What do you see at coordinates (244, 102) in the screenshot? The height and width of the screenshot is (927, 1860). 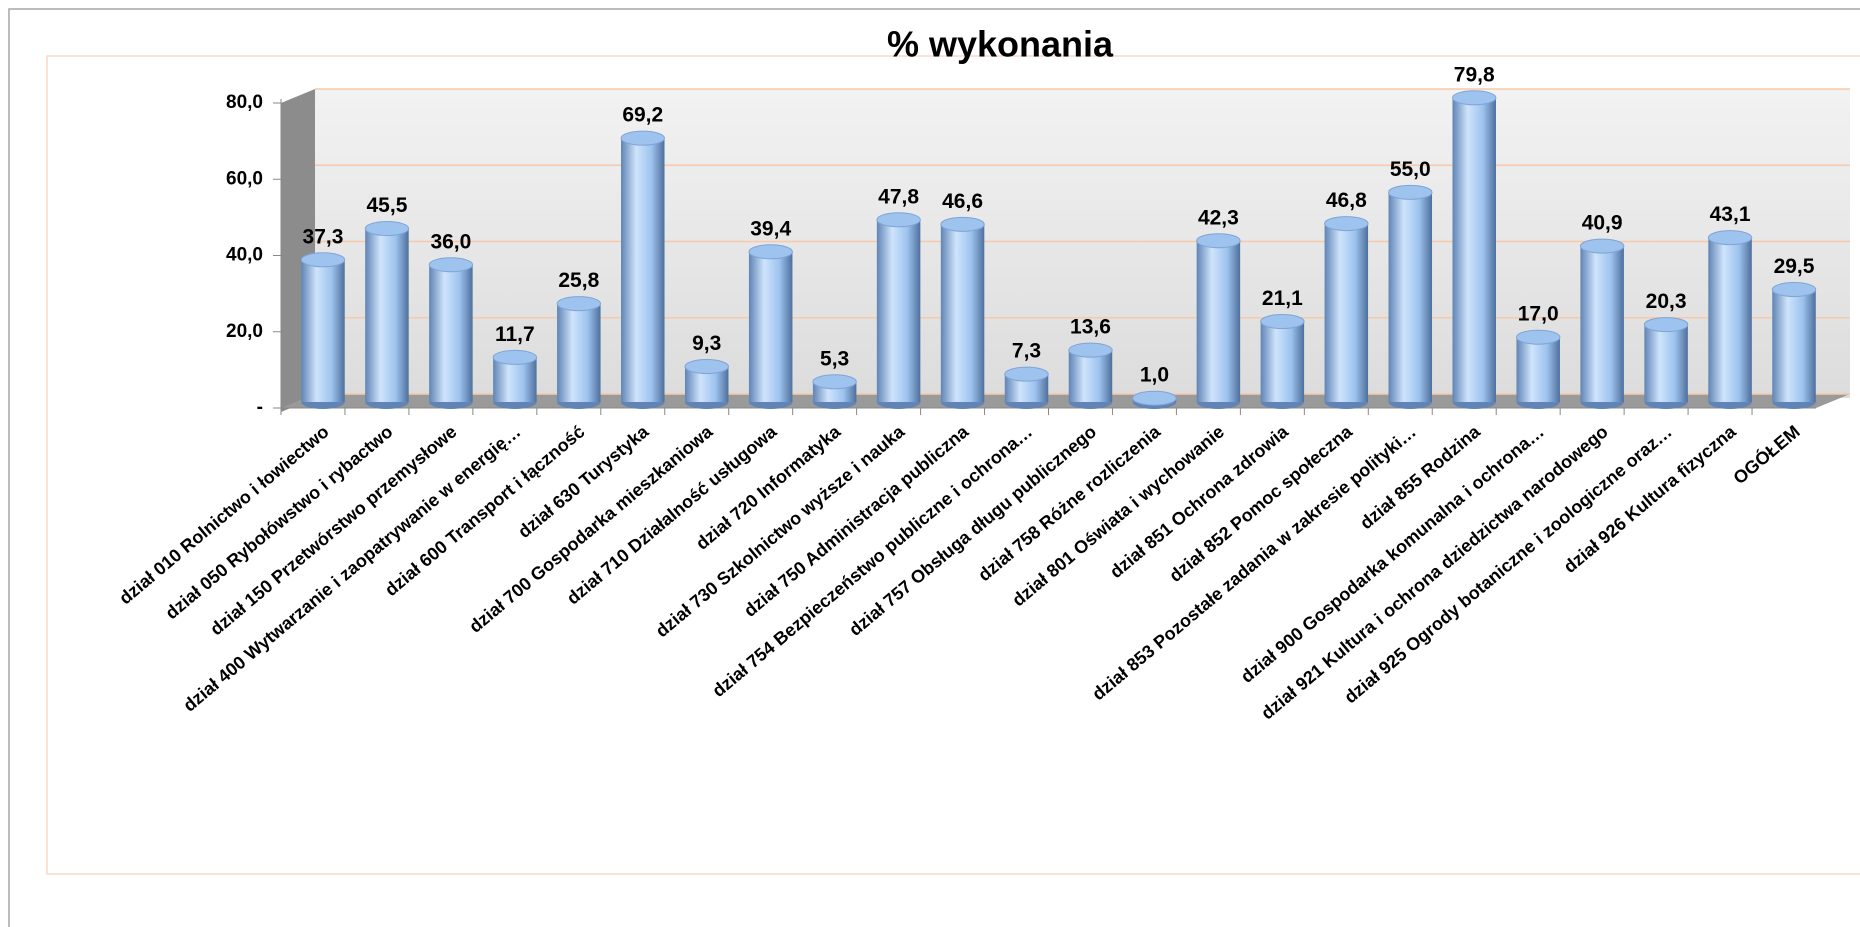 I see `y-tick-label: 80,0` at bounding box center [244, 102].